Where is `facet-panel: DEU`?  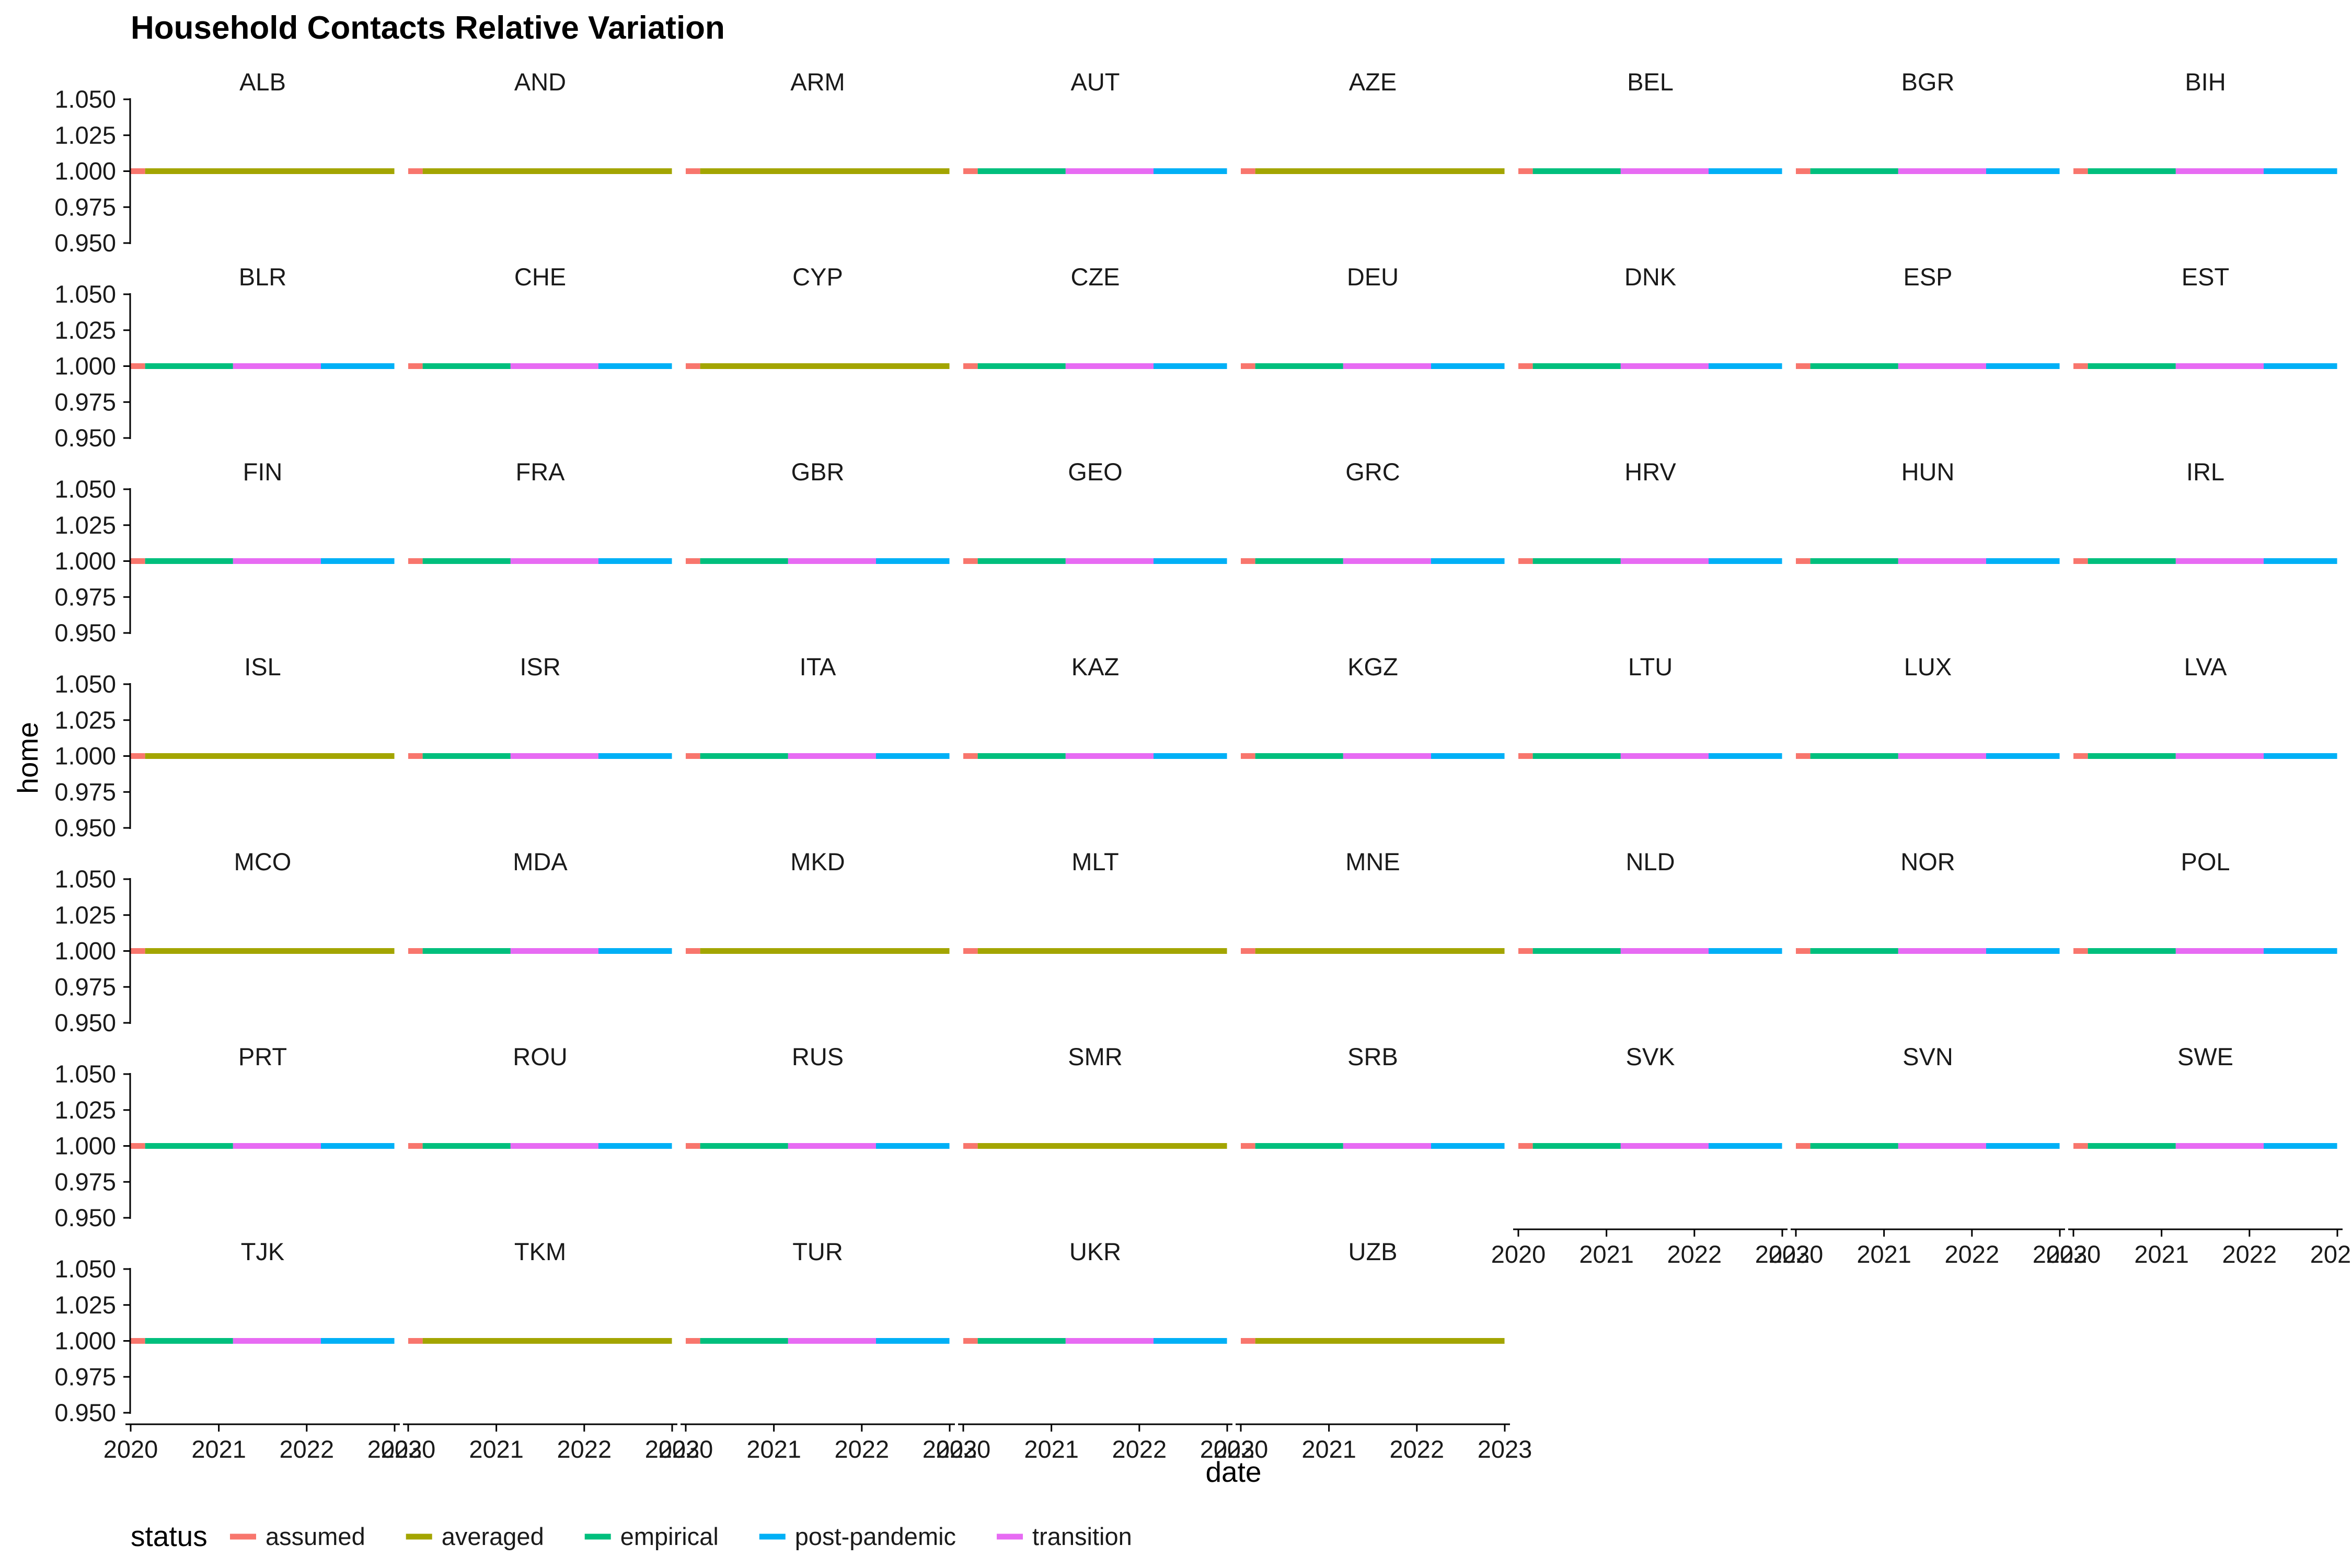 facet-panel: DEU is located at coordinates (1373, 316).